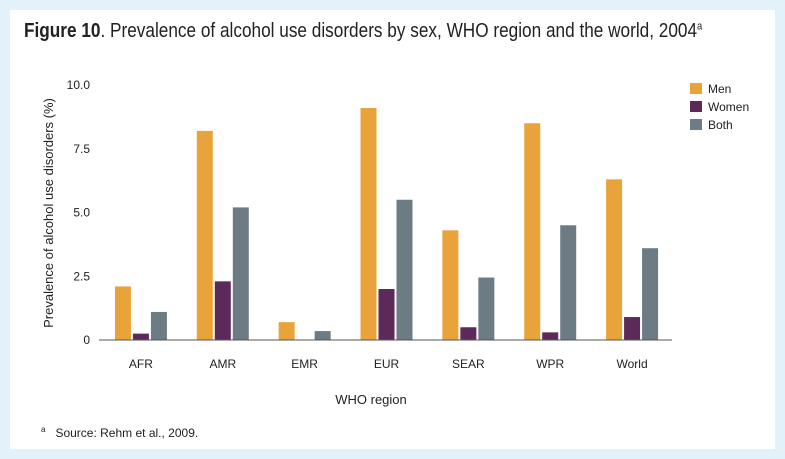 The image size is (785, 459). Describe the element at coordinates (696, 124) in the screenshot. I see `legend-swatch-both` at that location.